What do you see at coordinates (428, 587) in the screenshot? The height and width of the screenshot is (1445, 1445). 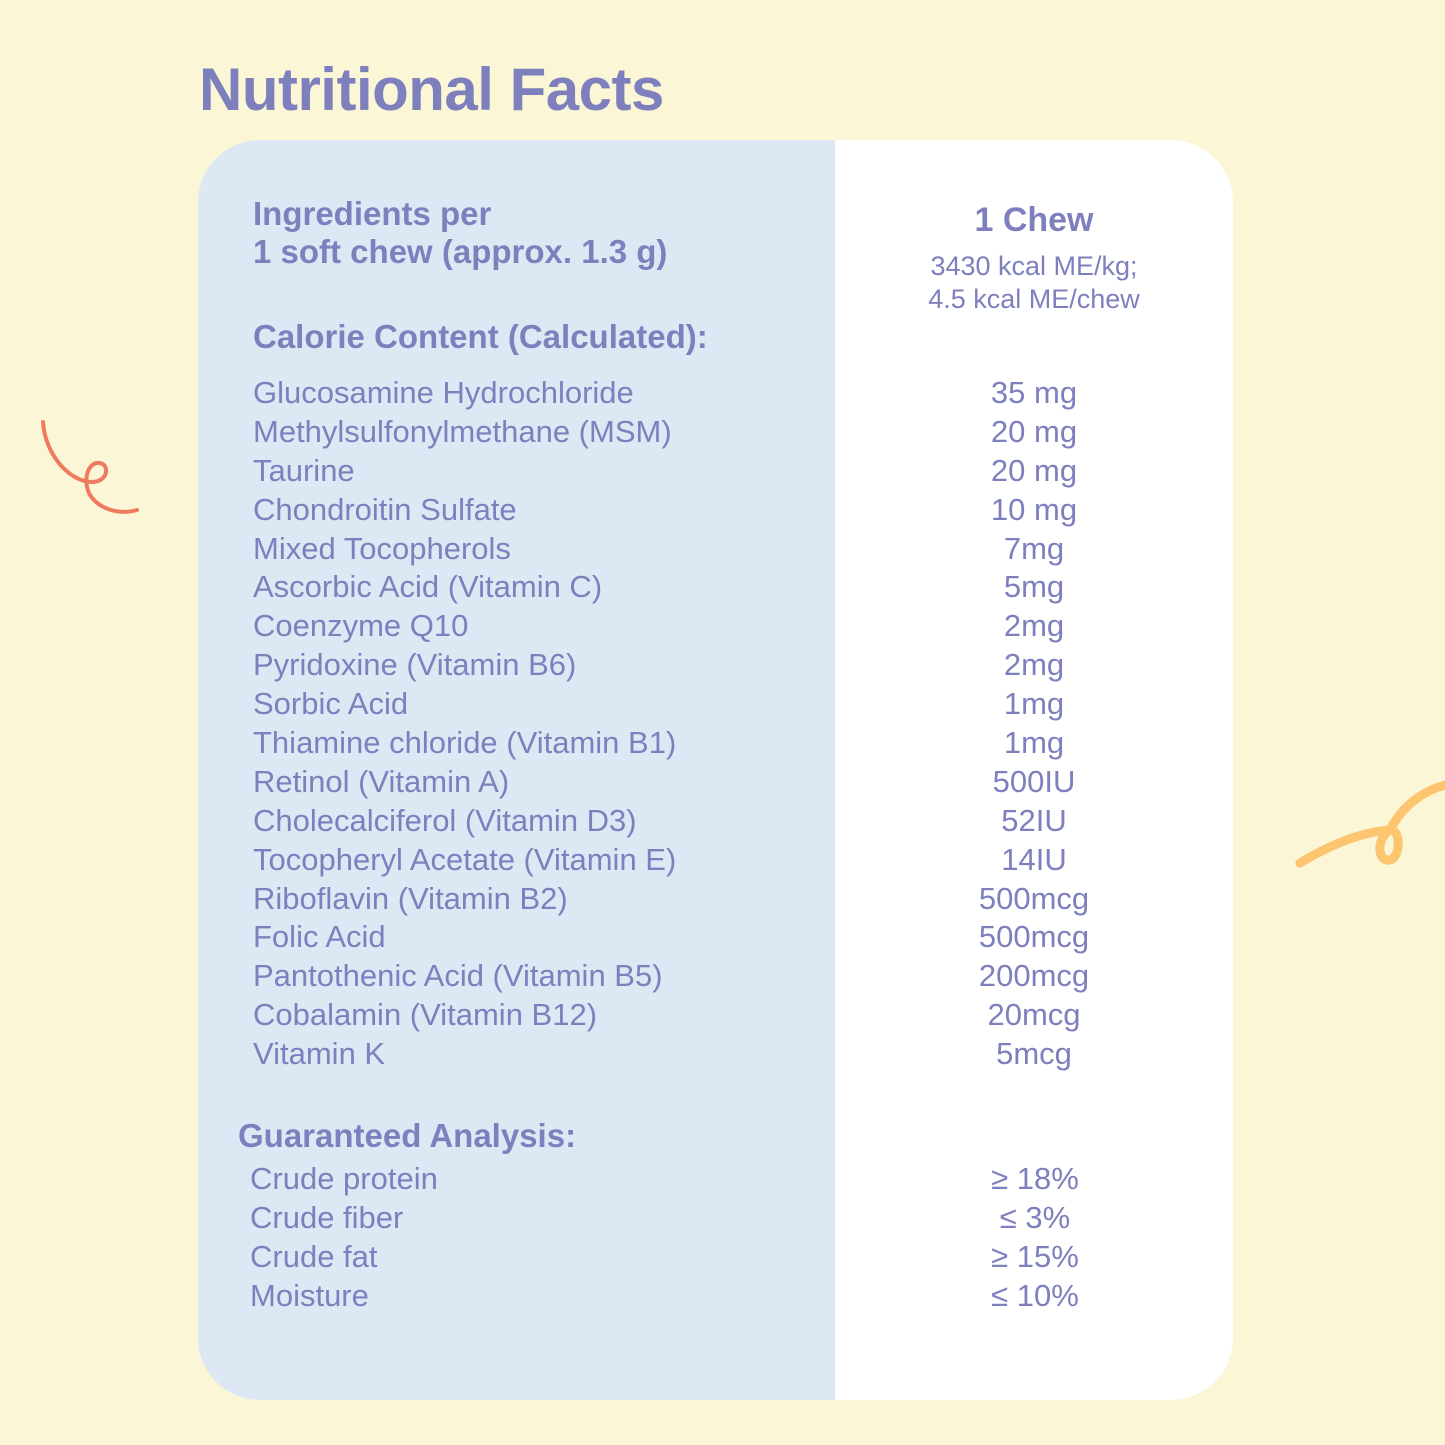 I see `ingredient-name: Ascorbic Acid (Vitamin C)` at bounding box center [428, 587].